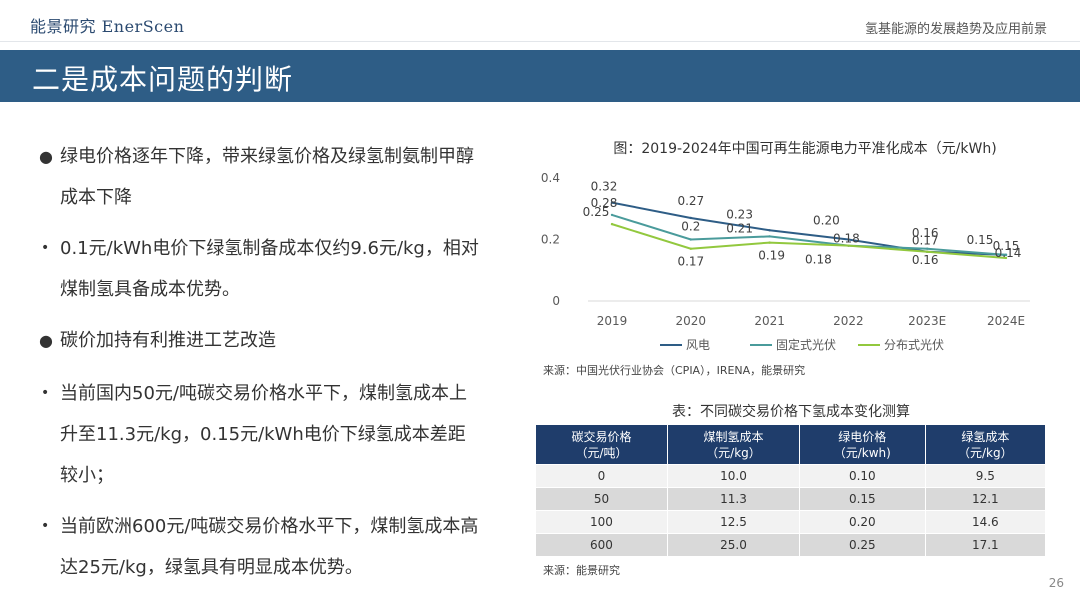  What do you see at coordinates (604, 187) in the screenshot?
I see `data-label: 0.32` at bounding box center [604, 187].